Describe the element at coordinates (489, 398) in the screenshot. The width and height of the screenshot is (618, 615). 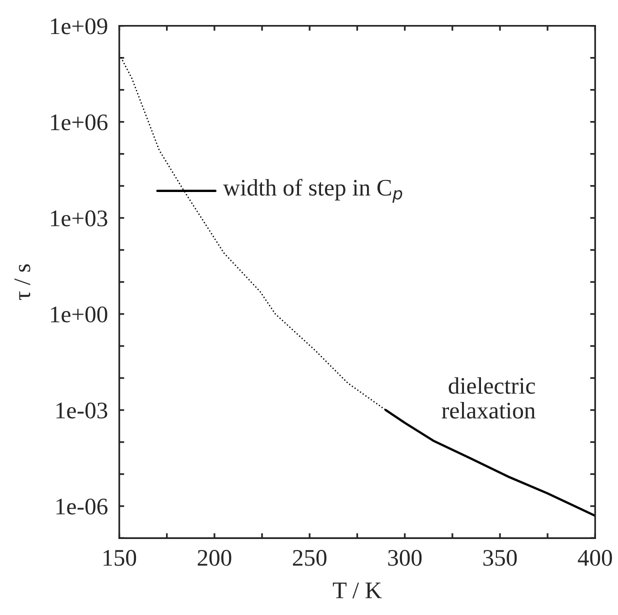
I see `series-label: dielectric relaxation` at that location.